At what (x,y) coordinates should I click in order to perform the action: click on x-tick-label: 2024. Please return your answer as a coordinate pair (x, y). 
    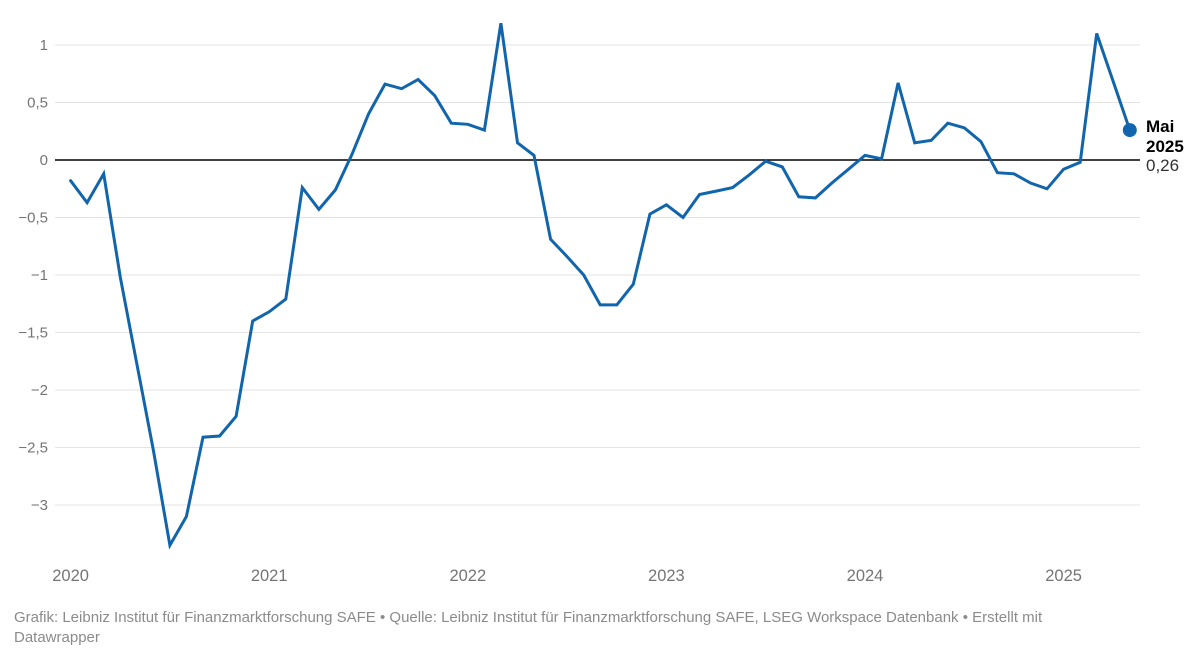
    Looking at the image, I should click on (865, 576).